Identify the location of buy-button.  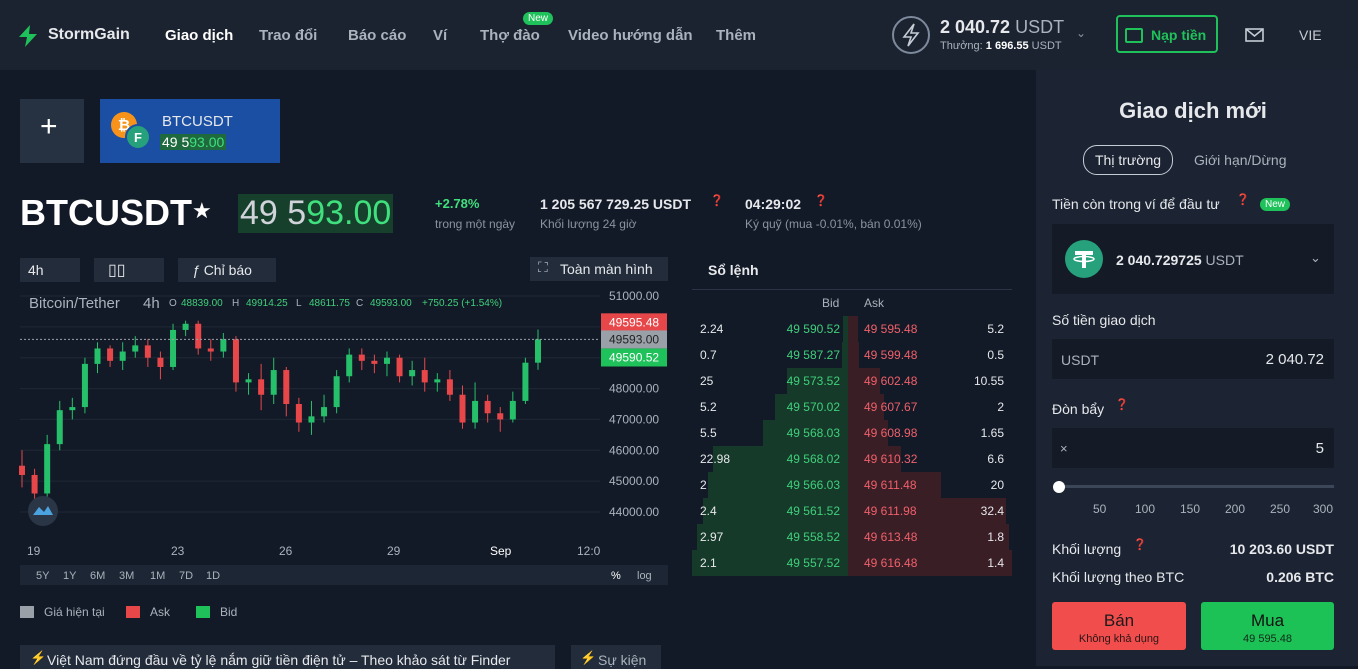
(1267, 626).